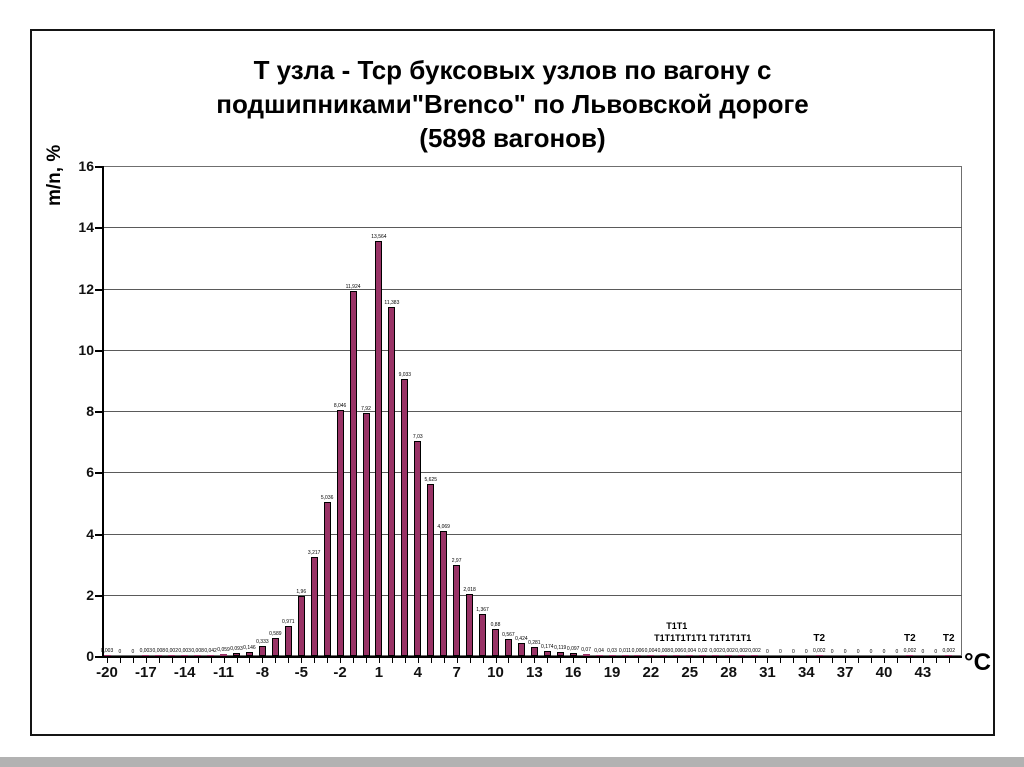 This screenshot has width=1024, height=767. What do you see at coordinates (223, 672) in the screenshot?
I see `x-tick-label: -11` at bounding box center [223, 672].